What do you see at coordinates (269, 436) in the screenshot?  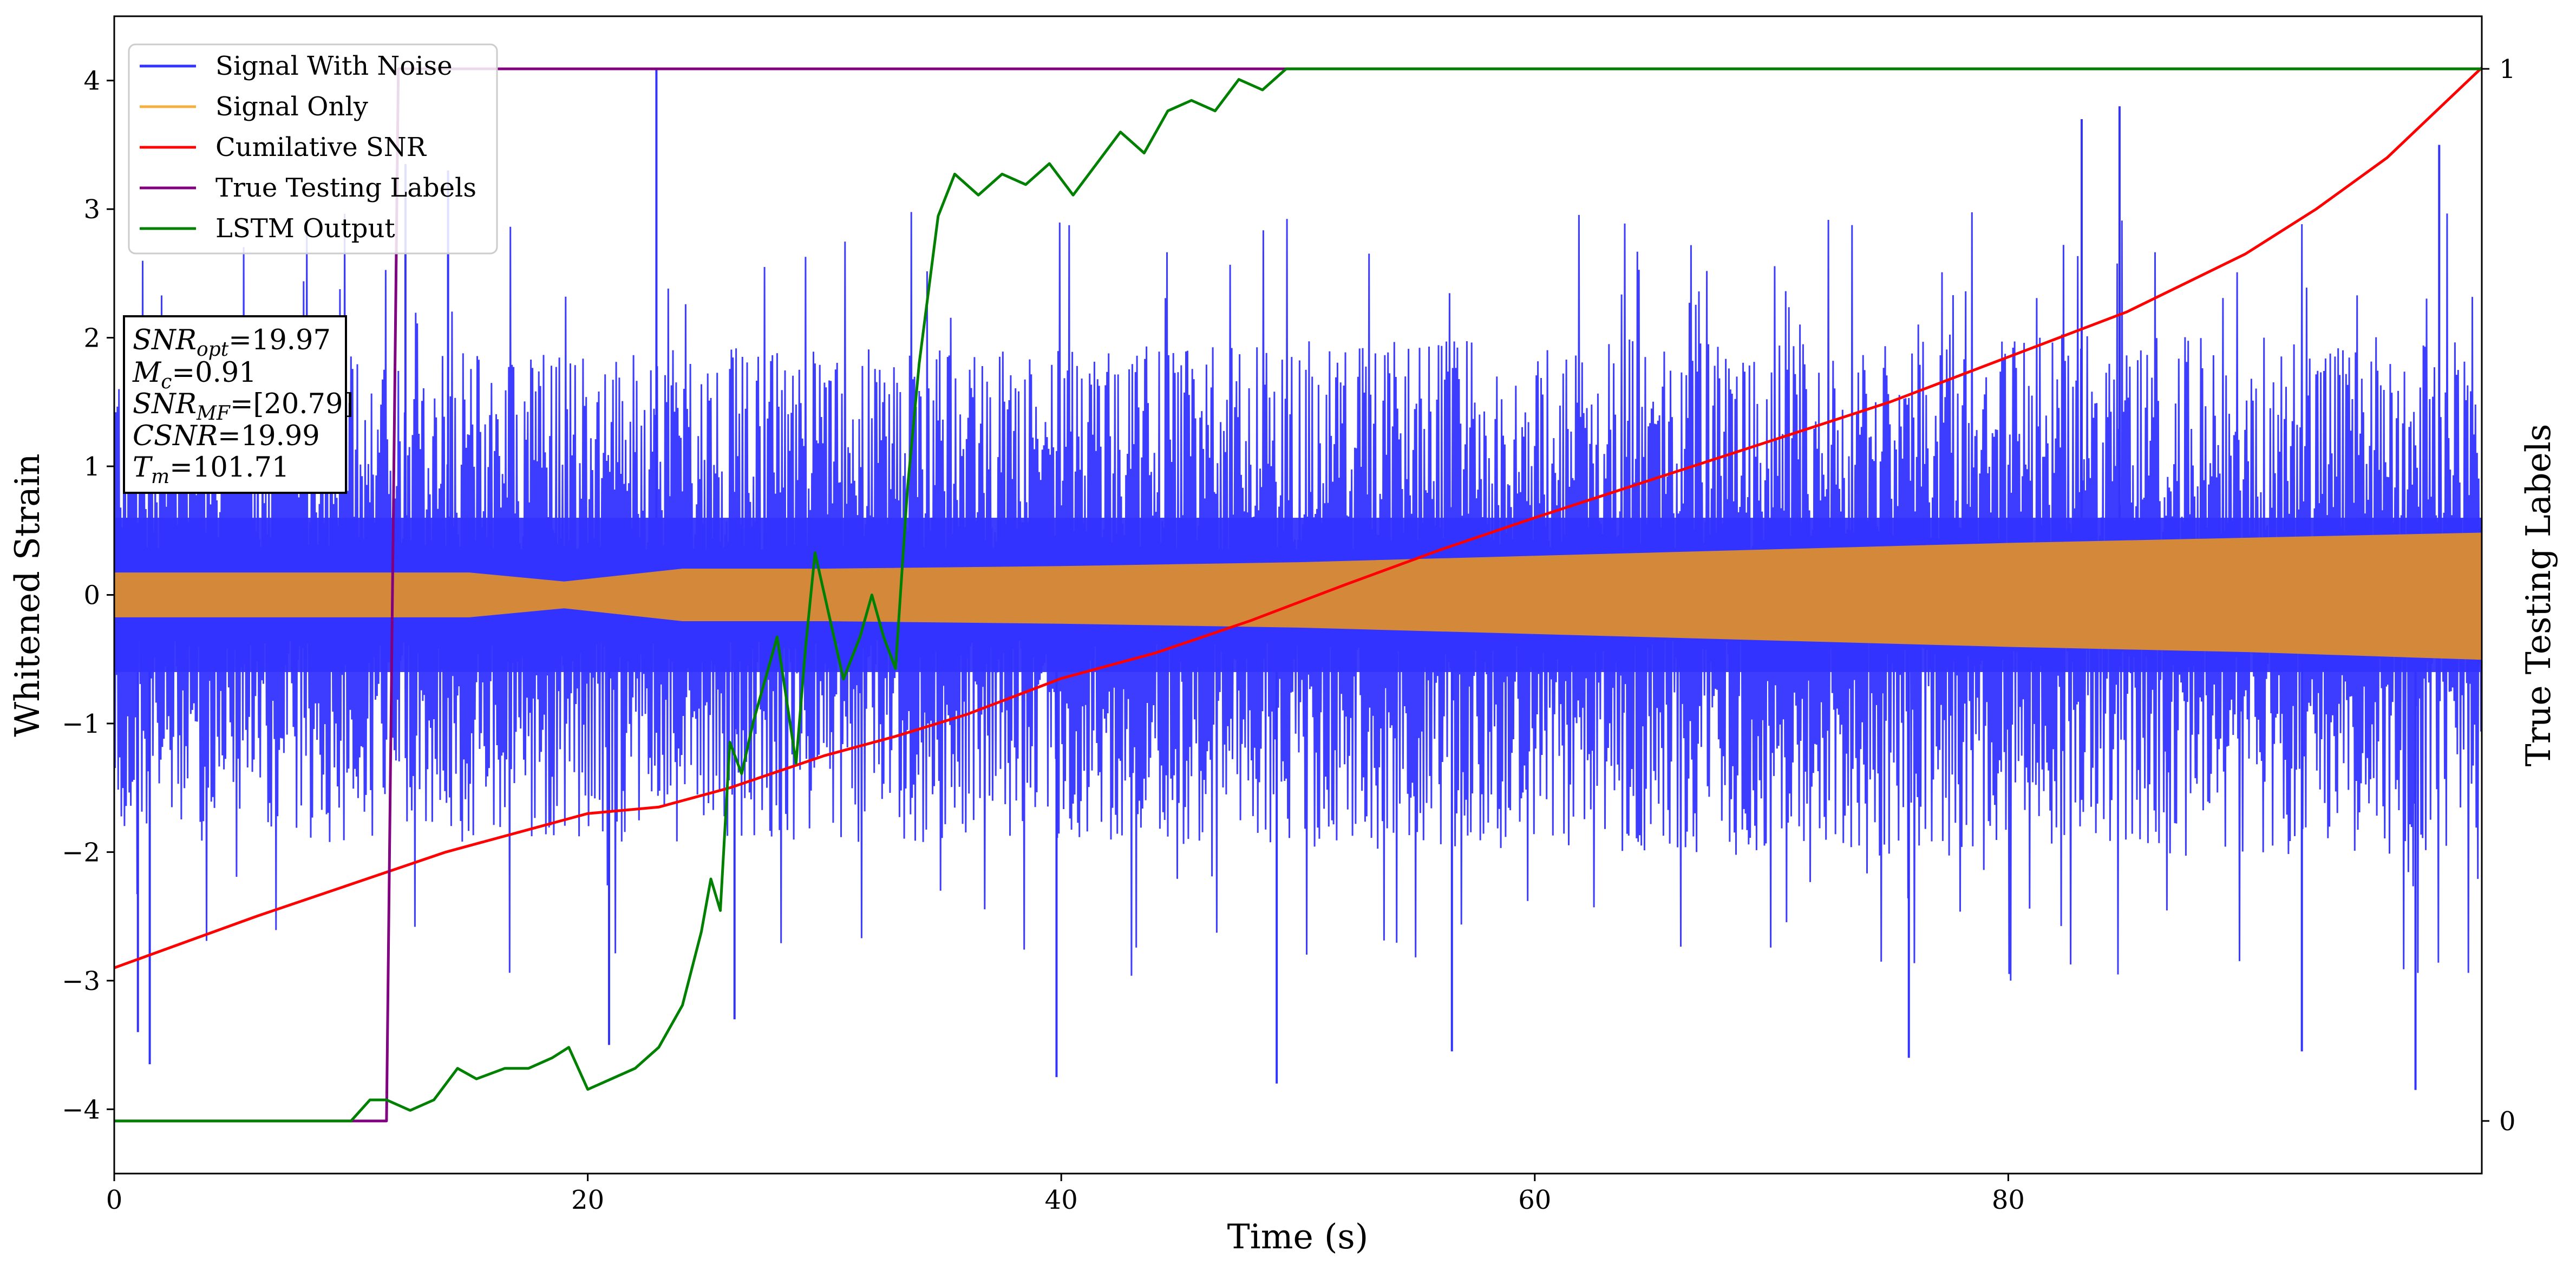 I see `info-line-3-value: =19.99` at bounding box center [269, 436].